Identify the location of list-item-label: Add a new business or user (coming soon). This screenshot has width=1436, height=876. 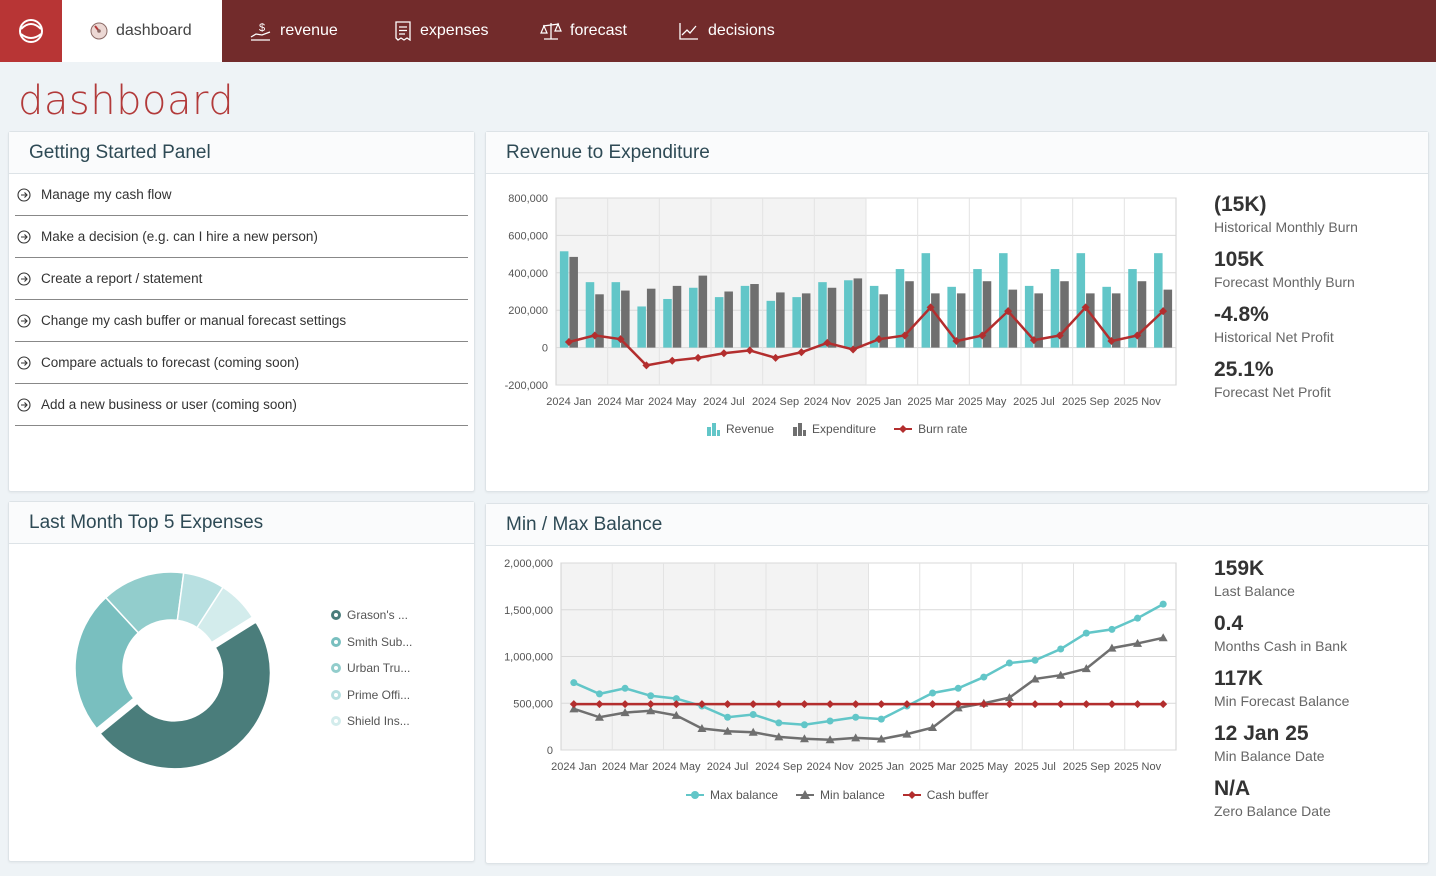
(169, 404).